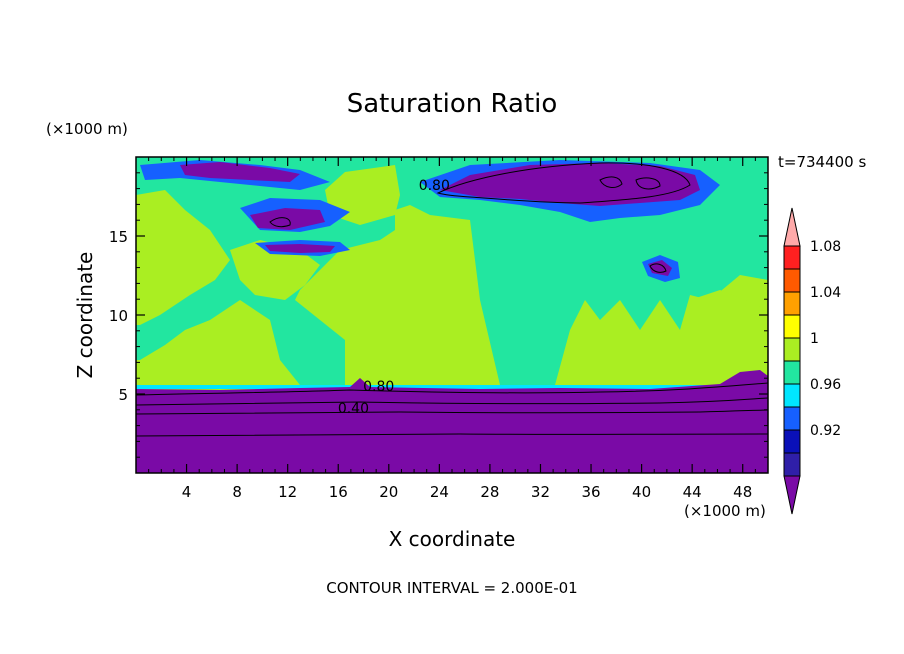  I want to click on region-cyan-band, so click(452, 387).